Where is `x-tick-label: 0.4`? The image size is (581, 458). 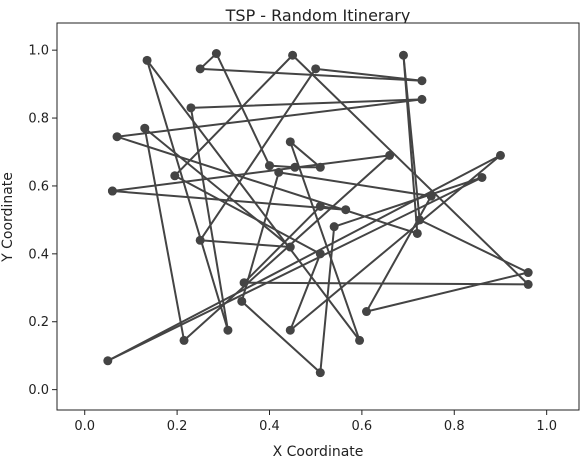
x-tick-label: 0.4 is located at coordinates (269, 426).